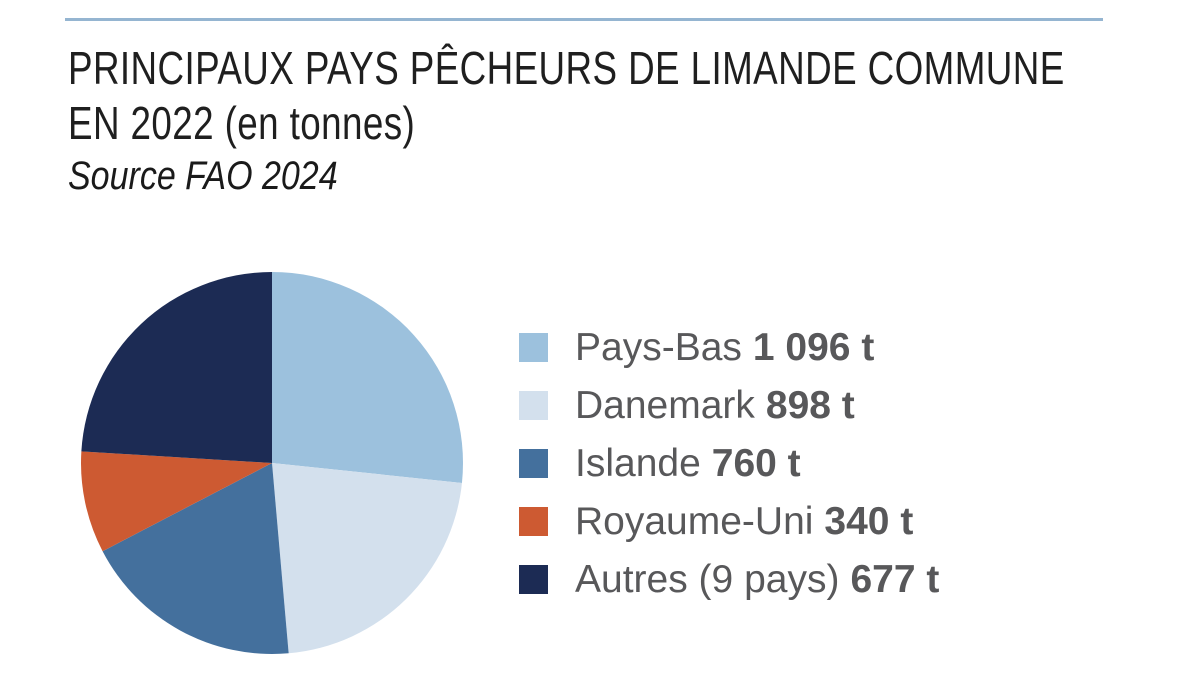 The height and width of the screenshot is (694, 1188). What do you see at coordinates (638, 463) in the screenshot?
I see `legend-label: Islande` at bounding box center [638, 463].